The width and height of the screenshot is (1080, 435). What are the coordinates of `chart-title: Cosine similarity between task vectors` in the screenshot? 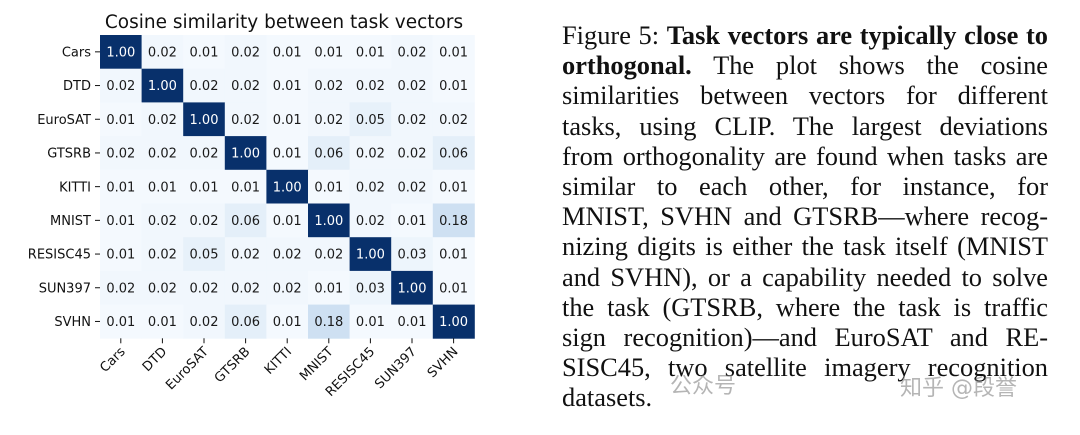 It's located at (284, 22).